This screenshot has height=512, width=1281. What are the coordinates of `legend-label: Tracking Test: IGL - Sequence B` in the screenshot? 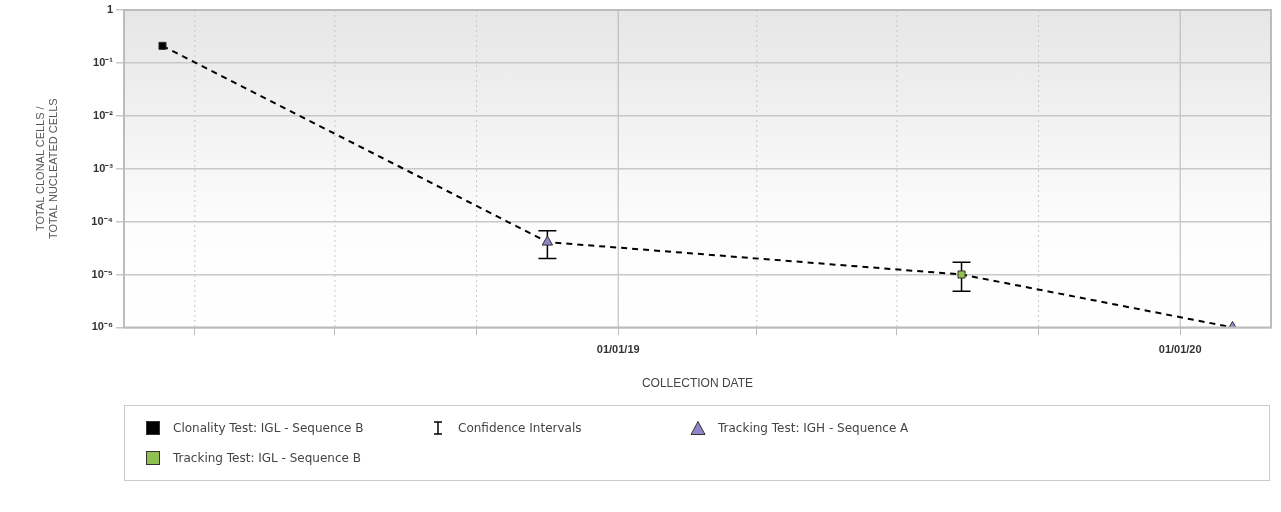 It's located at (267, 458).